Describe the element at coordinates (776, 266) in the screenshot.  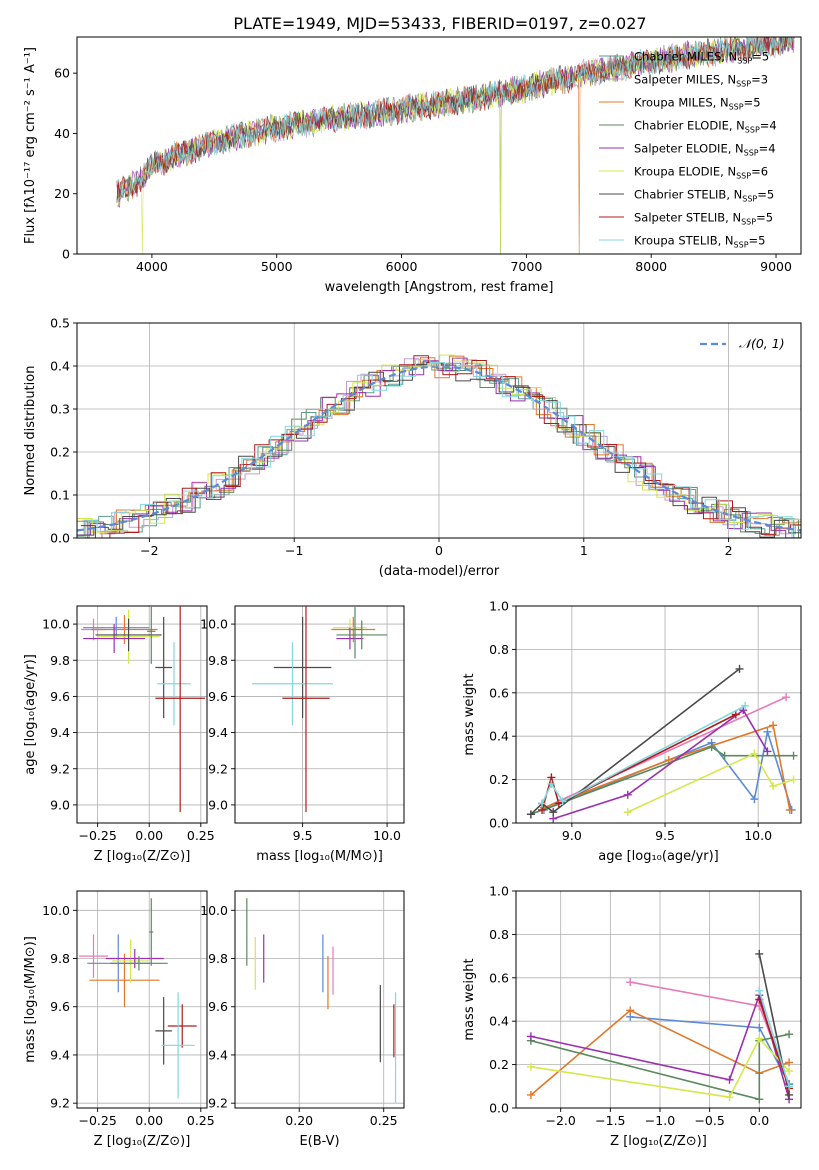
I see `x-tick-label: 9000` at that location.